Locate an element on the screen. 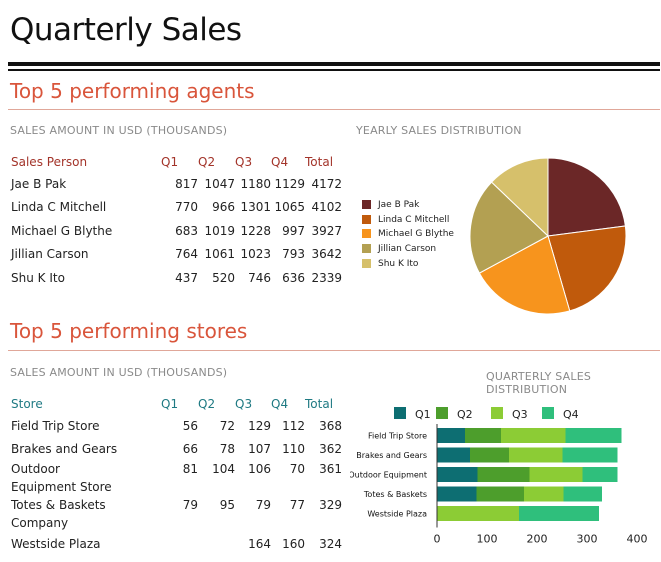 The image size is (661, 562). table-cell: 1180 is located at coordinates (255, 183).